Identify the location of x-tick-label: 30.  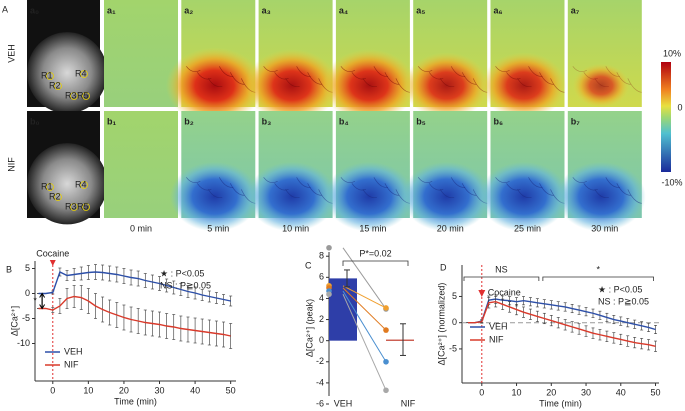
(586, 392).